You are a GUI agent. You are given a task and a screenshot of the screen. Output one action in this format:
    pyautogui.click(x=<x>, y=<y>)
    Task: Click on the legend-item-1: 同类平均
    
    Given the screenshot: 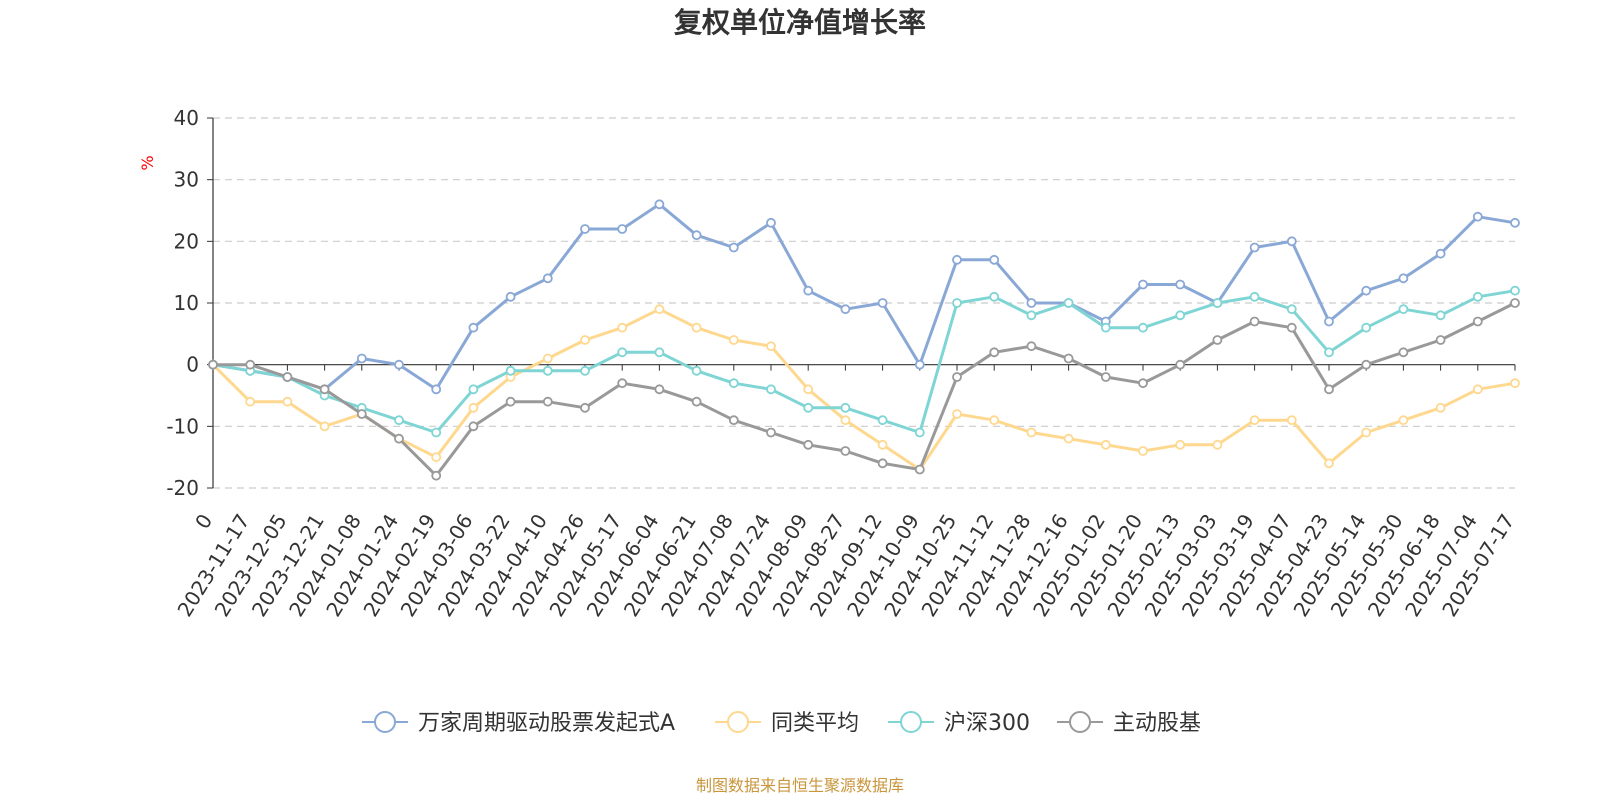 What is the action you would take?
    pyautogui.click(x=787, y=723)
    